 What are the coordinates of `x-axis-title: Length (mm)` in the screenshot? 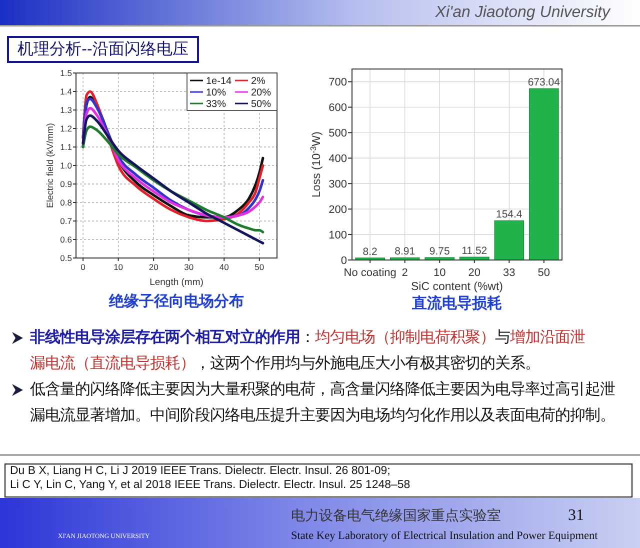 It's located at (177, 282).